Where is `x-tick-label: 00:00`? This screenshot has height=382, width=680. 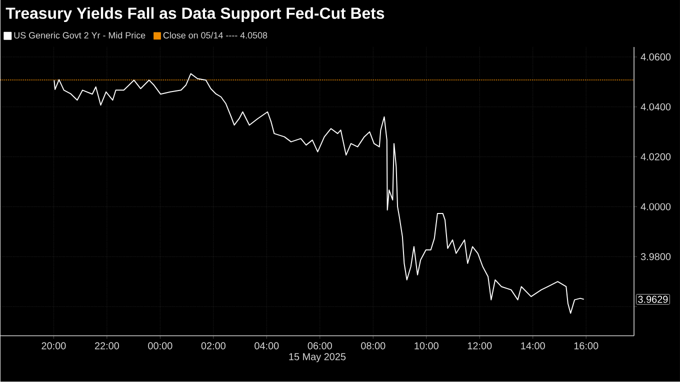
x-tick-label: 00:00 is located at coordinates (160, 346).